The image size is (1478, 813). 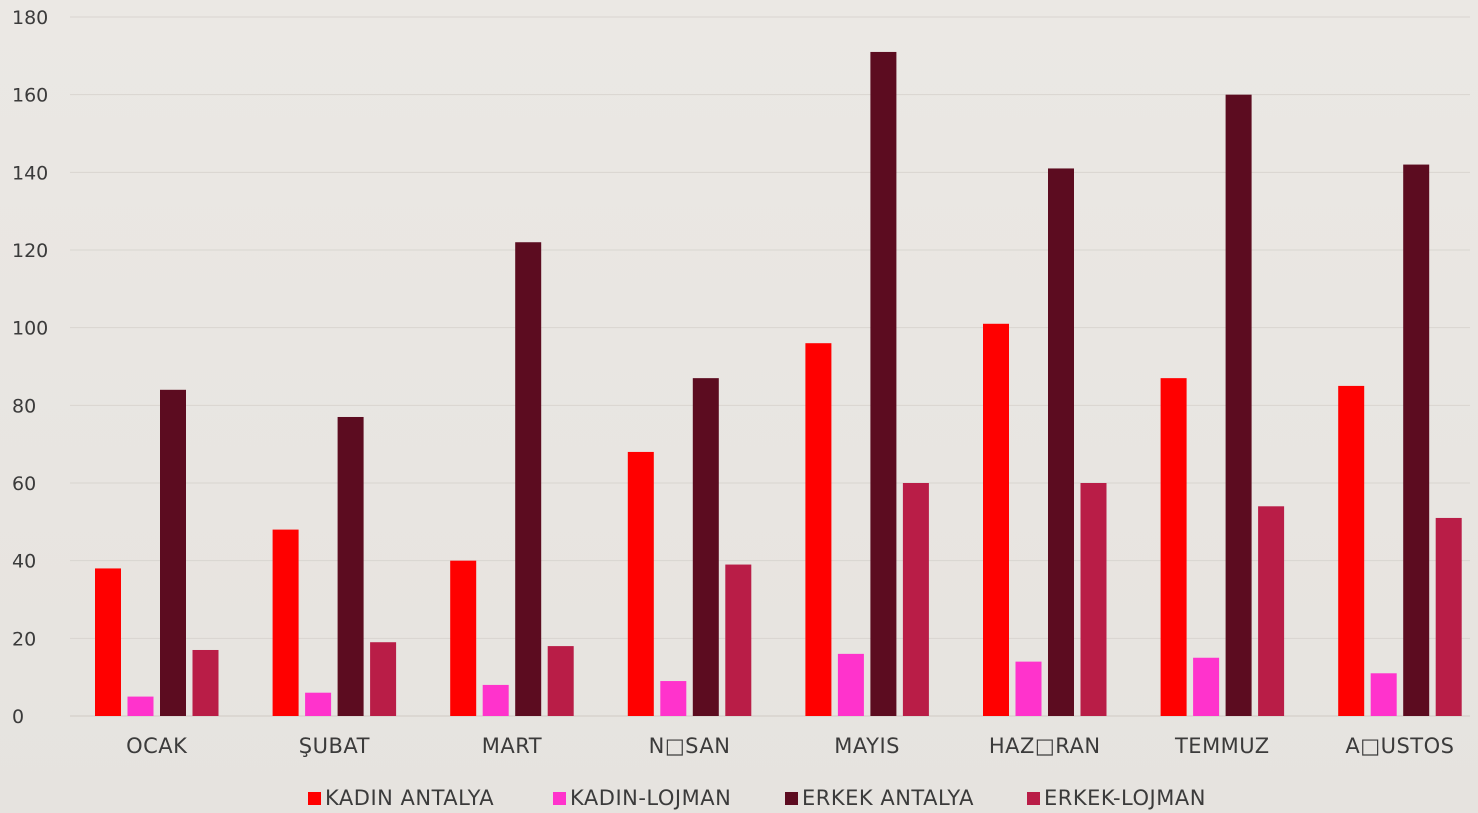 What do you see at coordinates (24, 406) in the screenshot?
I see `y-tick-label: 80` at bounding box center [24, 406].